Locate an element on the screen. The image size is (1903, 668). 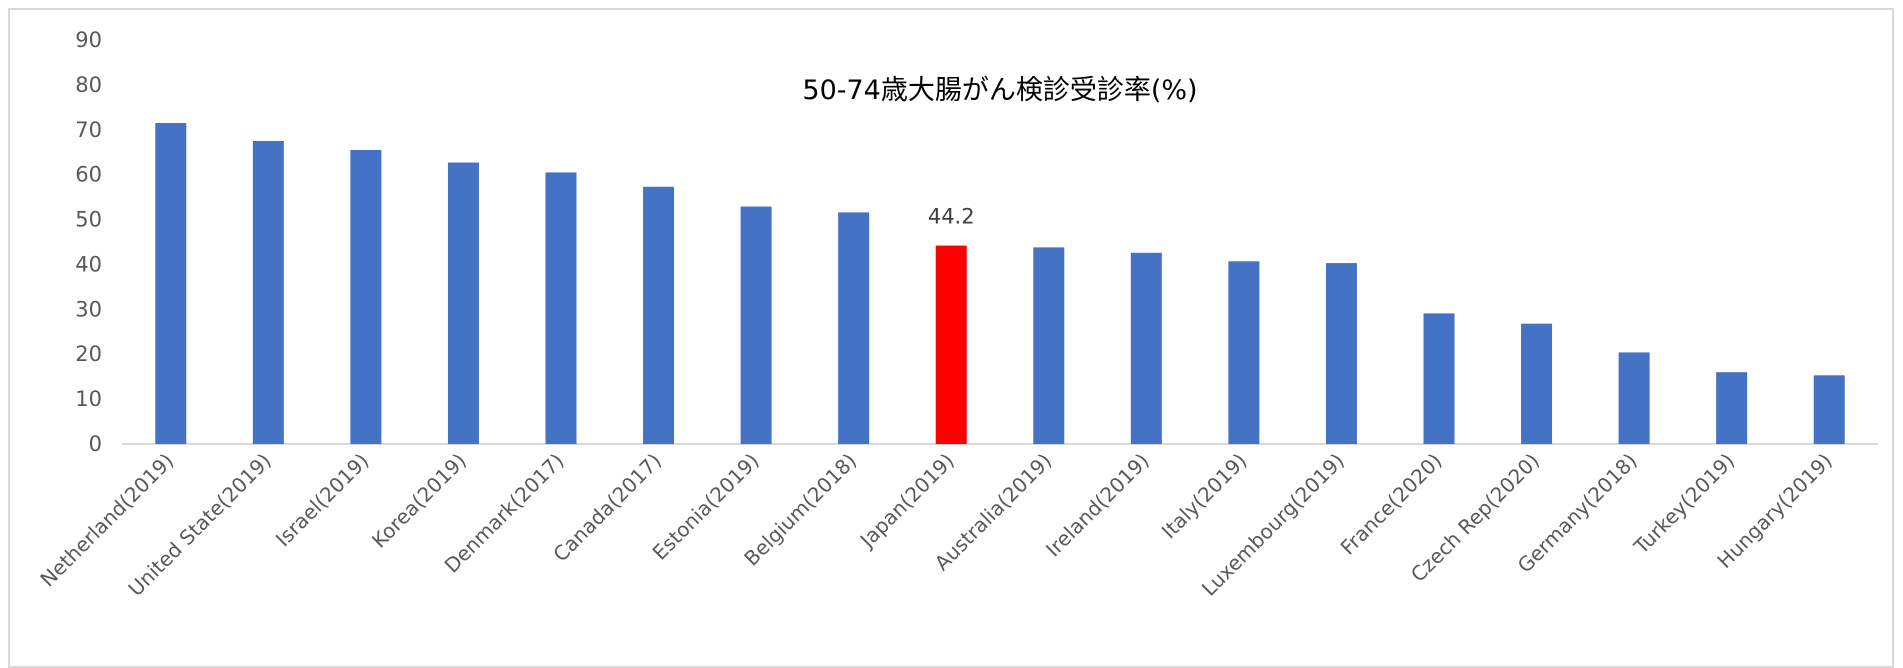
y-tick-label: 50 is located at coordinates (88, 220).